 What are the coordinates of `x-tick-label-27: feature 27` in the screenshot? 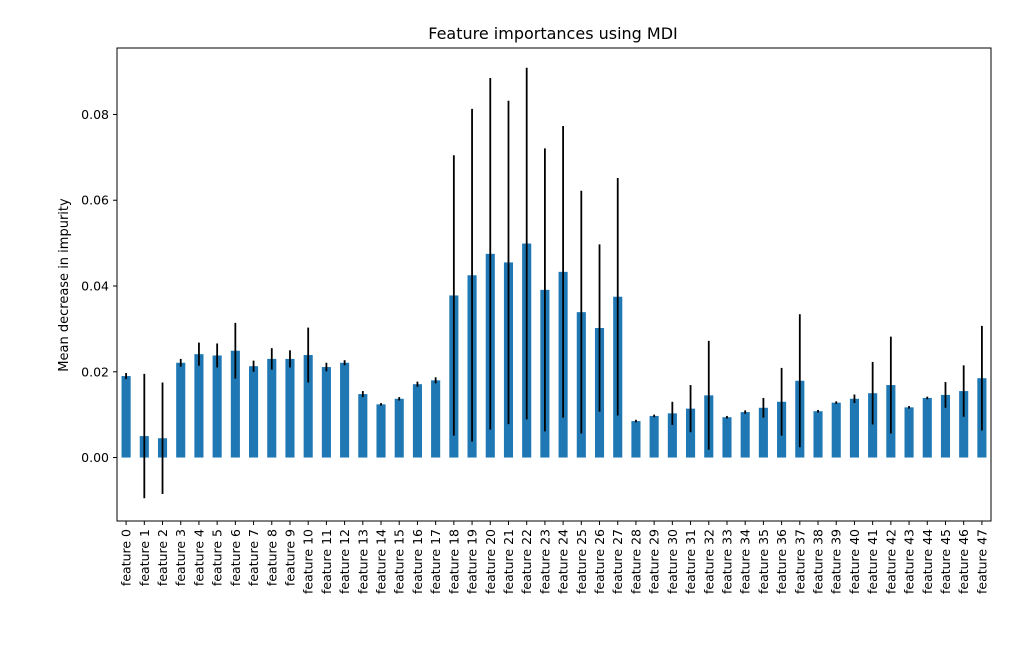 It's located at (617, 561).